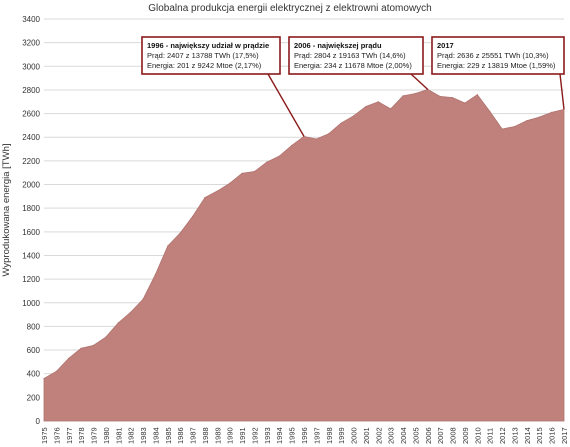  What do you see at coordinates (403, 435) in the screenshot?
I see `x-tick-label: 2004` at bounding box center [403, 435].